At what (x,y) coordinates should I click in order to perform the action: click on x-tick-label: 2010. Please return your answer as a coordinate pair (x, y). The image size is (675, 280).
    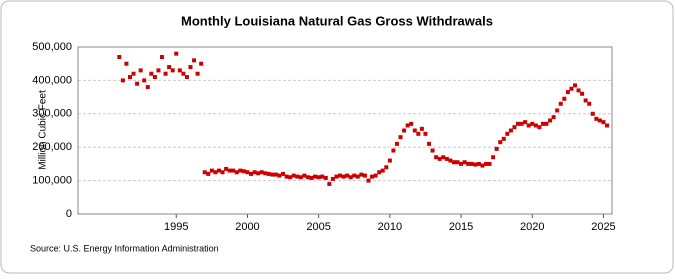
    Looking at the image, I should click on (390, 227).